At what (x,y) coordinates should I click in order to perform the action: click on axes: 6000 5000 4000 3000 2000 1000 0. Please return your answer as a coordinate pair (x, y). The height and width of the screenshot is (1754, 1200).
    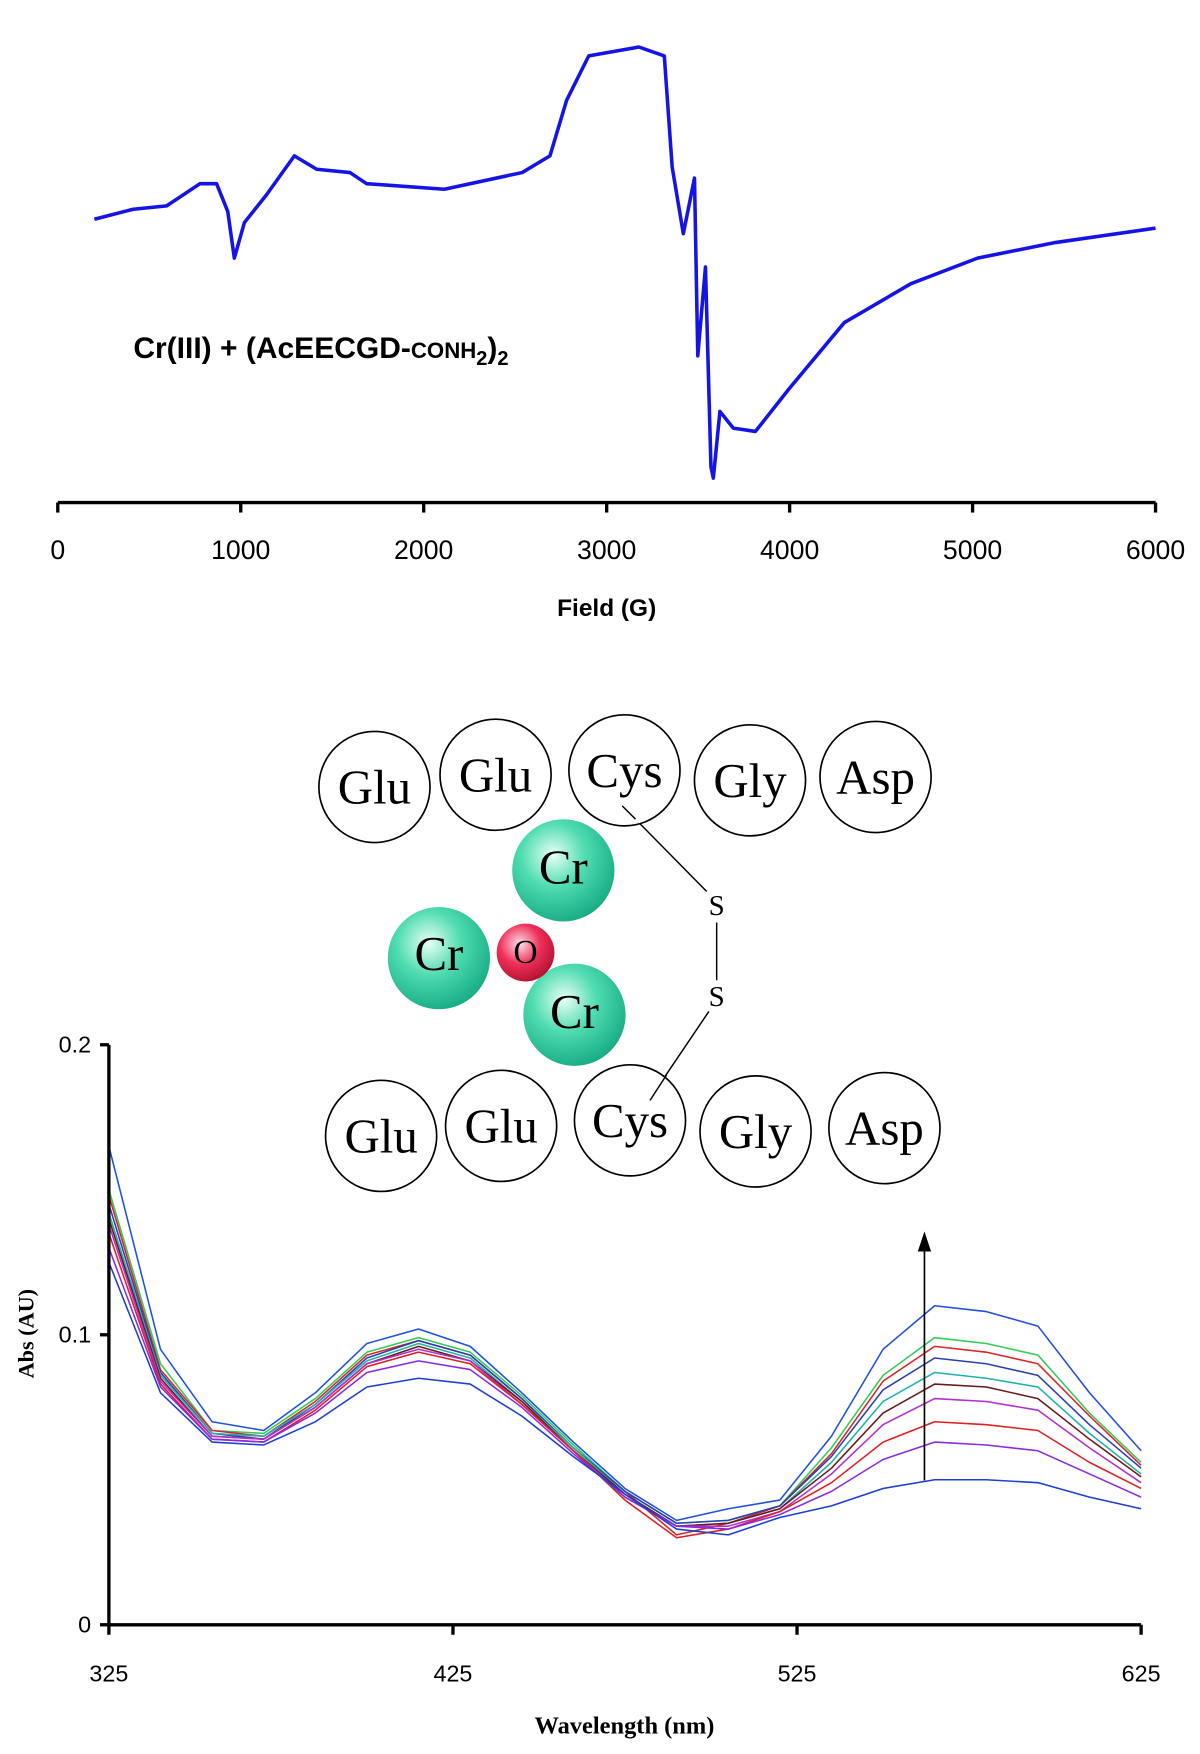
    Looking at the image, I should click on (617, 532).